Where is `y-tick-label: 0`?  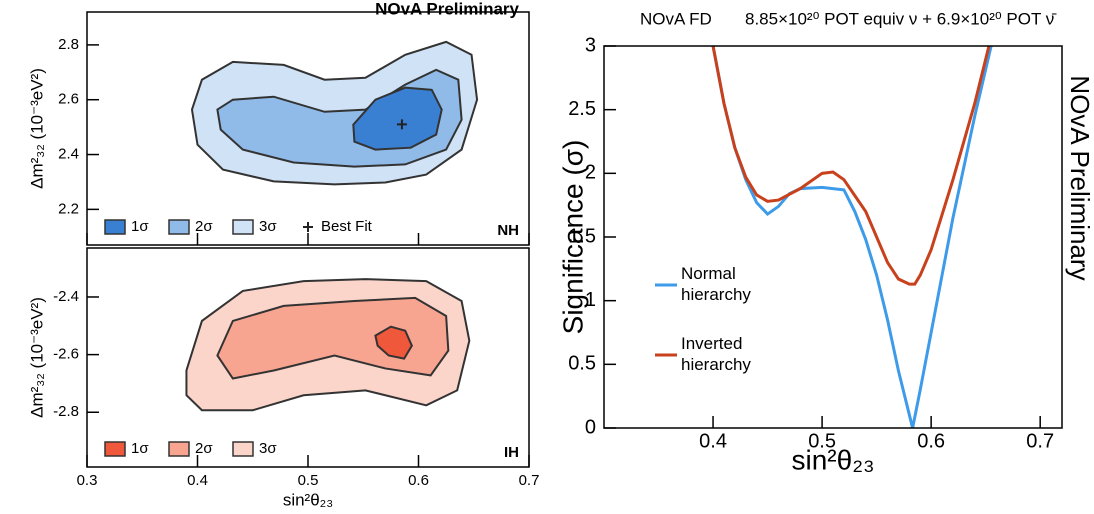
y-tick-label: 0 is located at coordinates (590, 427).